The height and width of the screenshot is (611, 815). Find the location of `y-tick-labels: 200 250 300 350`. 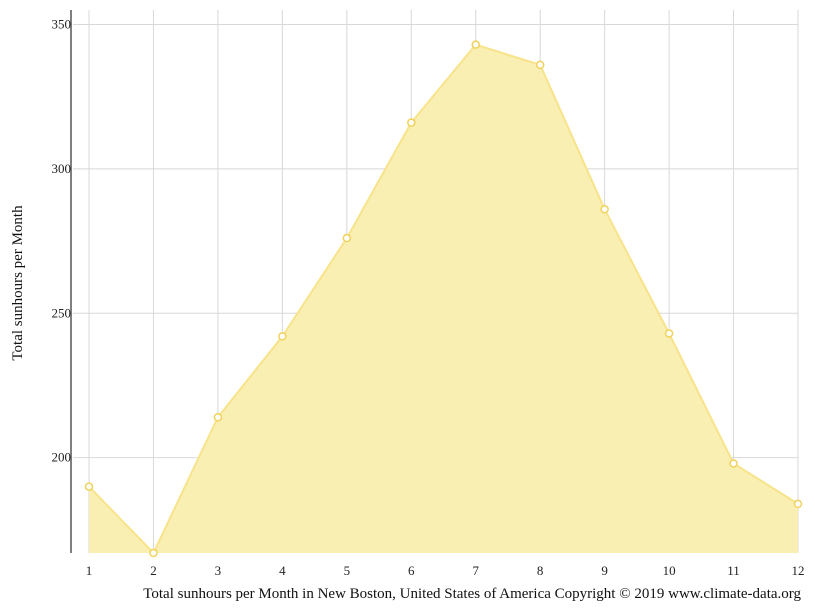

y-tick-labels: 200 250 300 350 is located at coordinates (62, 240).